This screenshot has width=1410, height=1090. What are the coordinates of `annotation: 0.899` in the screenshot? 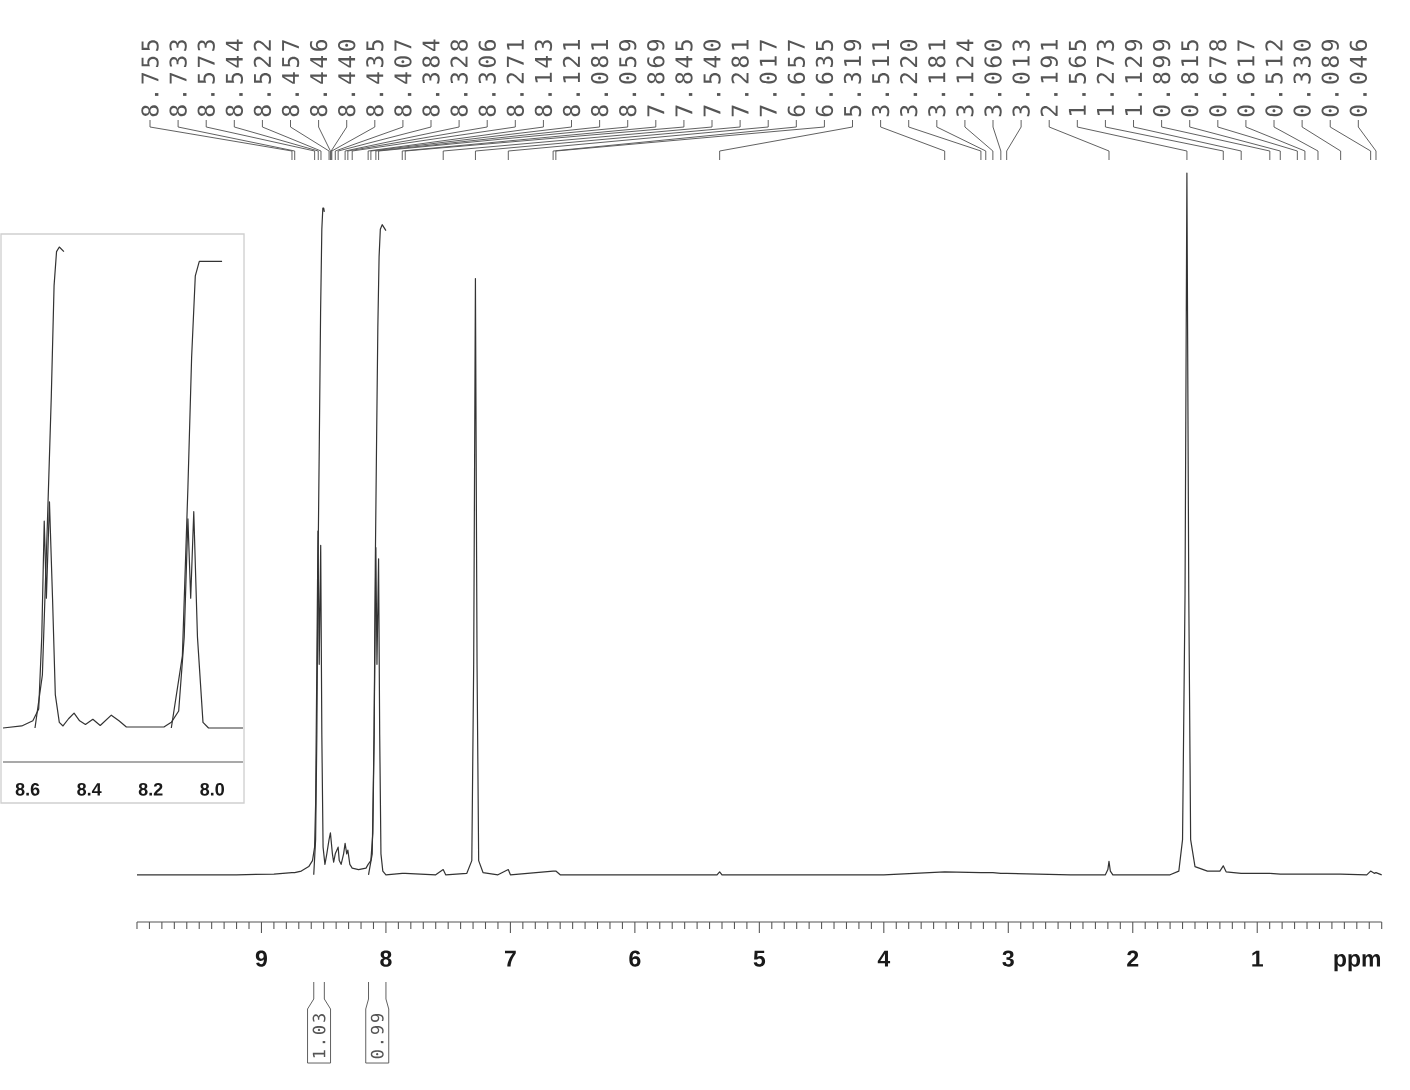 It's located at (1161, 78).